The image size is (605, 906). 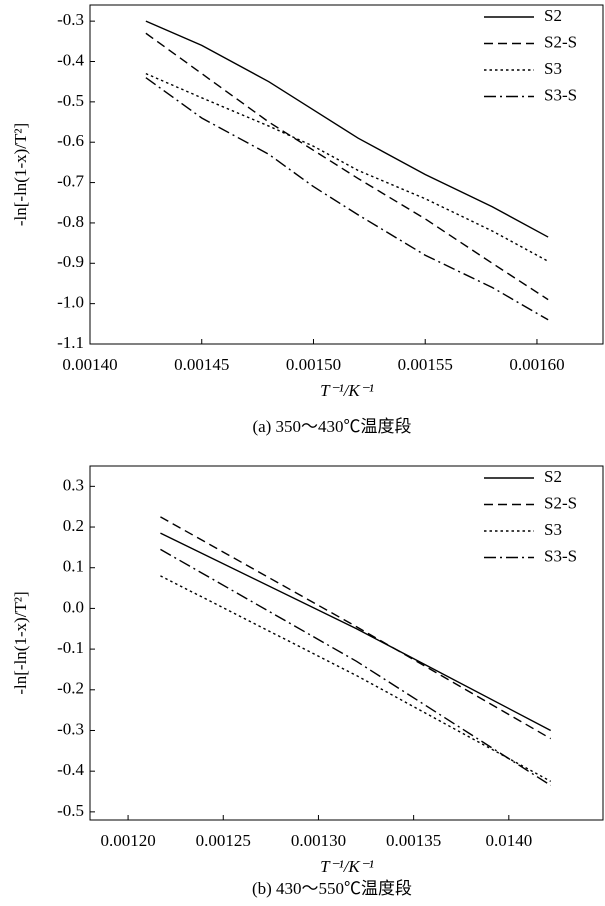 I want to click on y-tick-label: -0.7, so click(x=70, y=180).